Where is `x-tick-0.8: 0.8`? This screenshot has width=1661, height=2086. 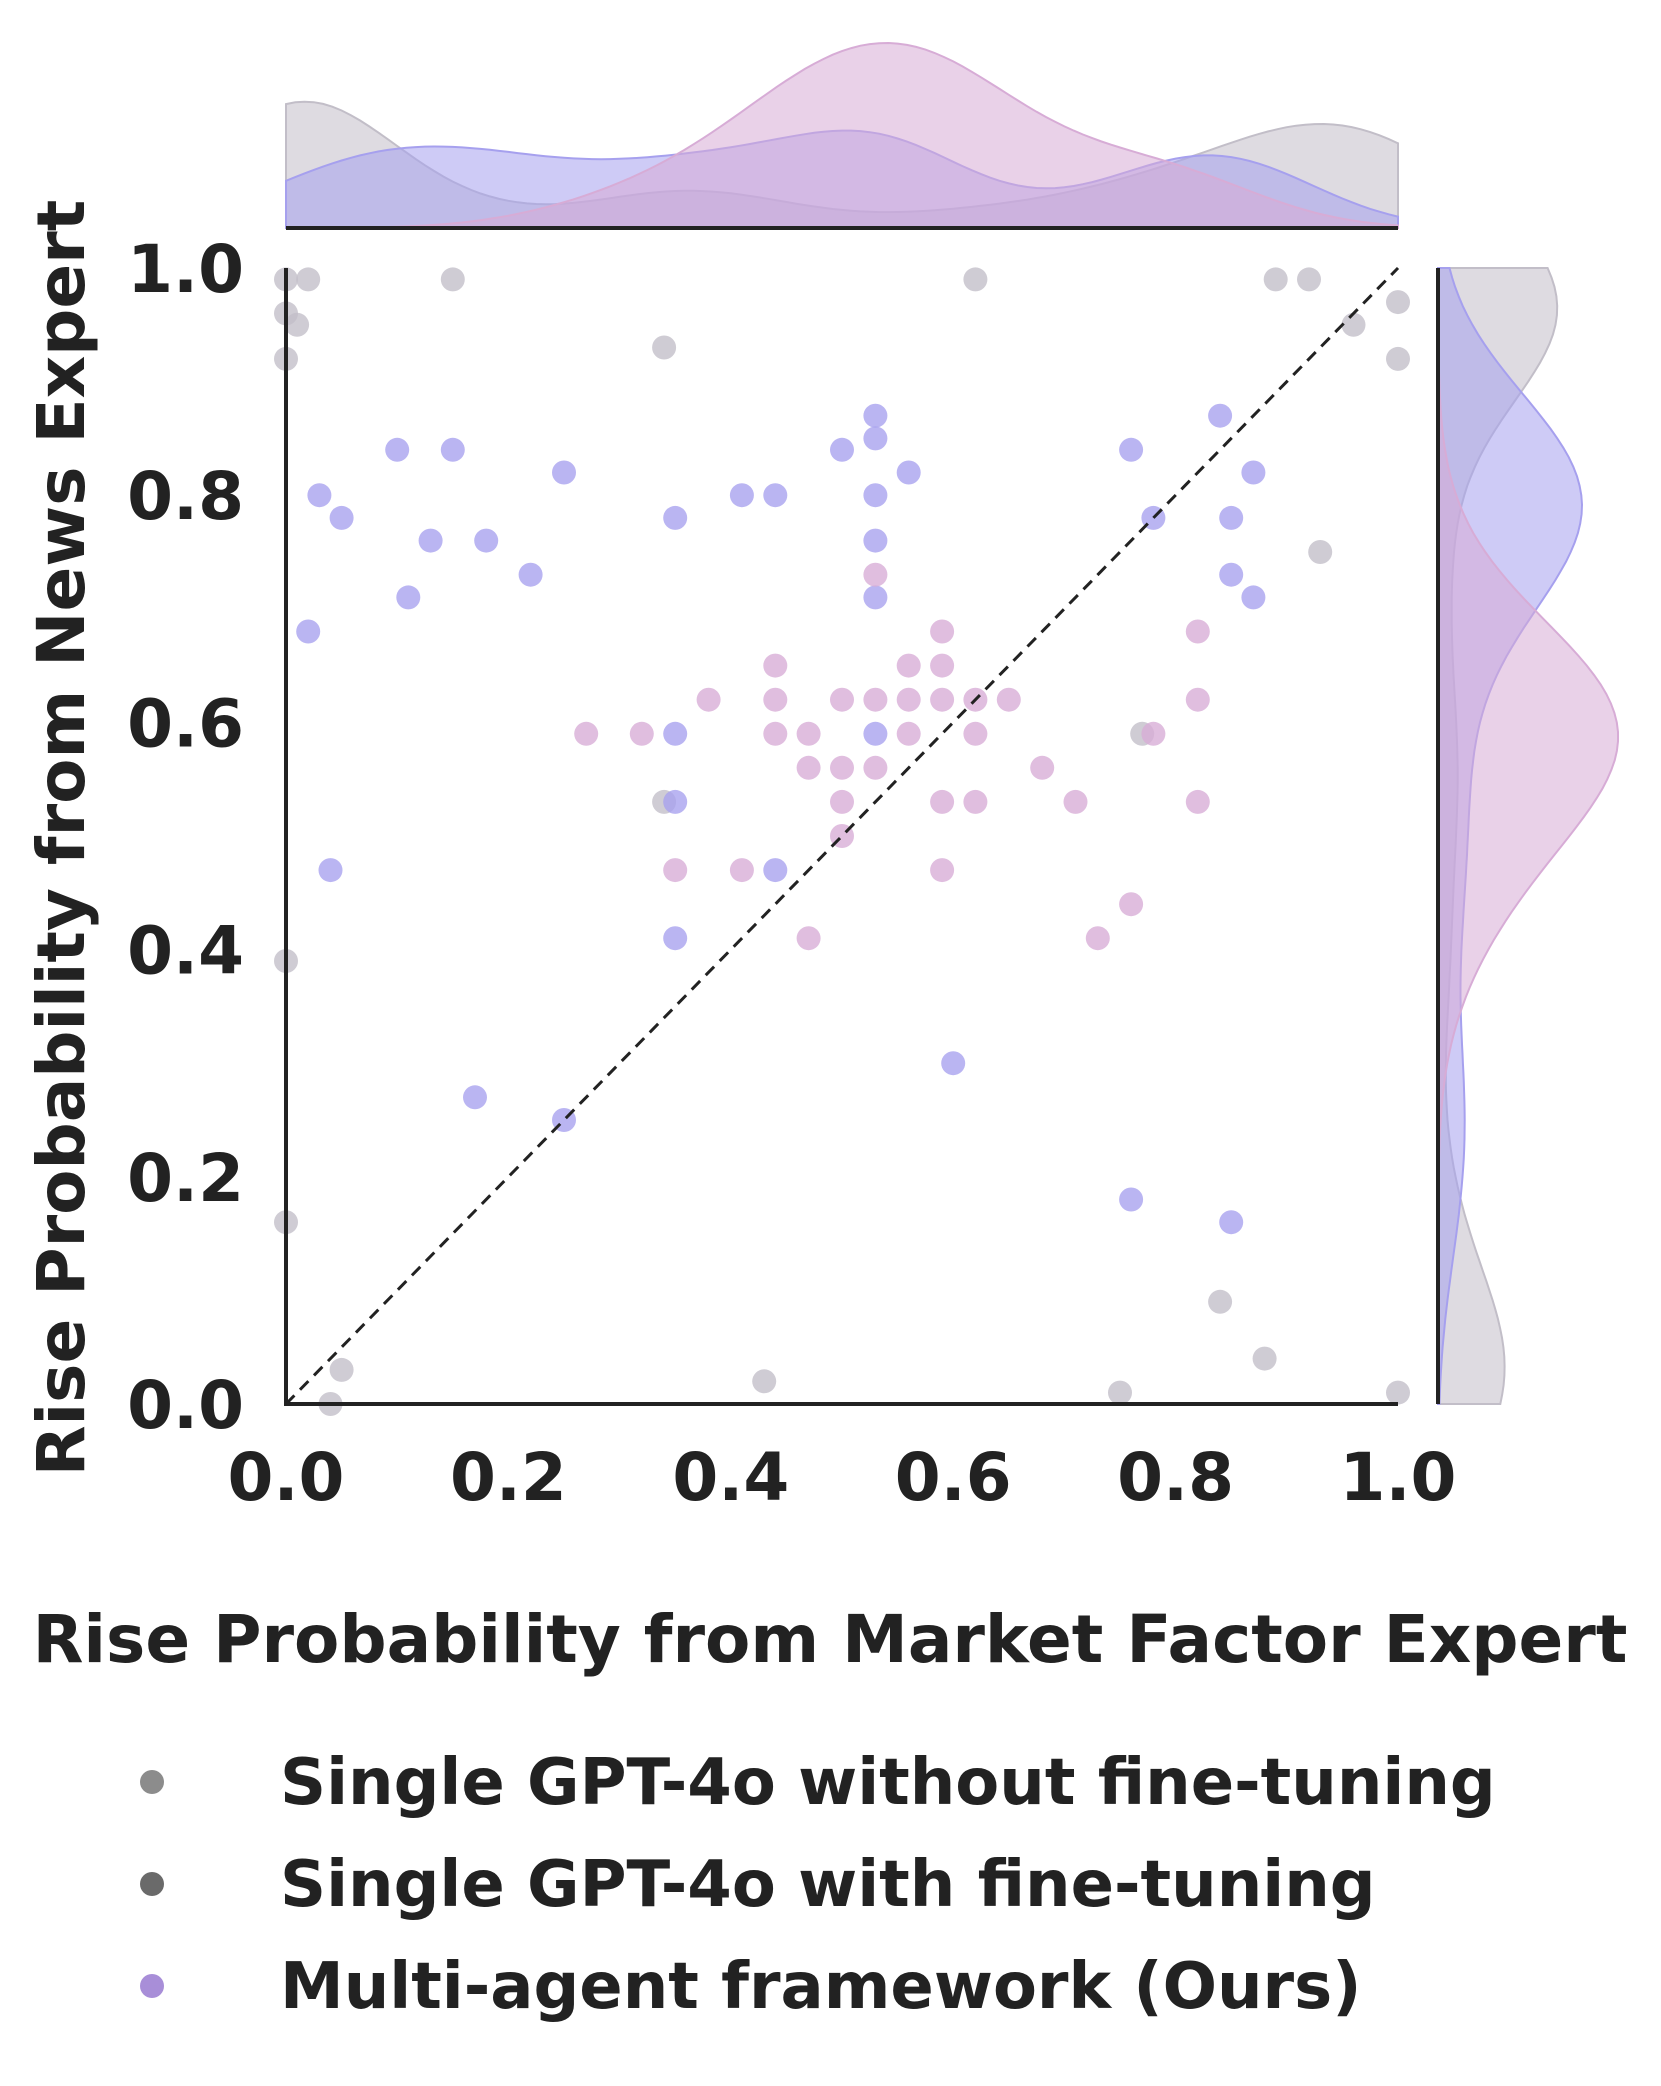 x-tick-0.8: 0.8 is located at coordinates (1175, 1477).